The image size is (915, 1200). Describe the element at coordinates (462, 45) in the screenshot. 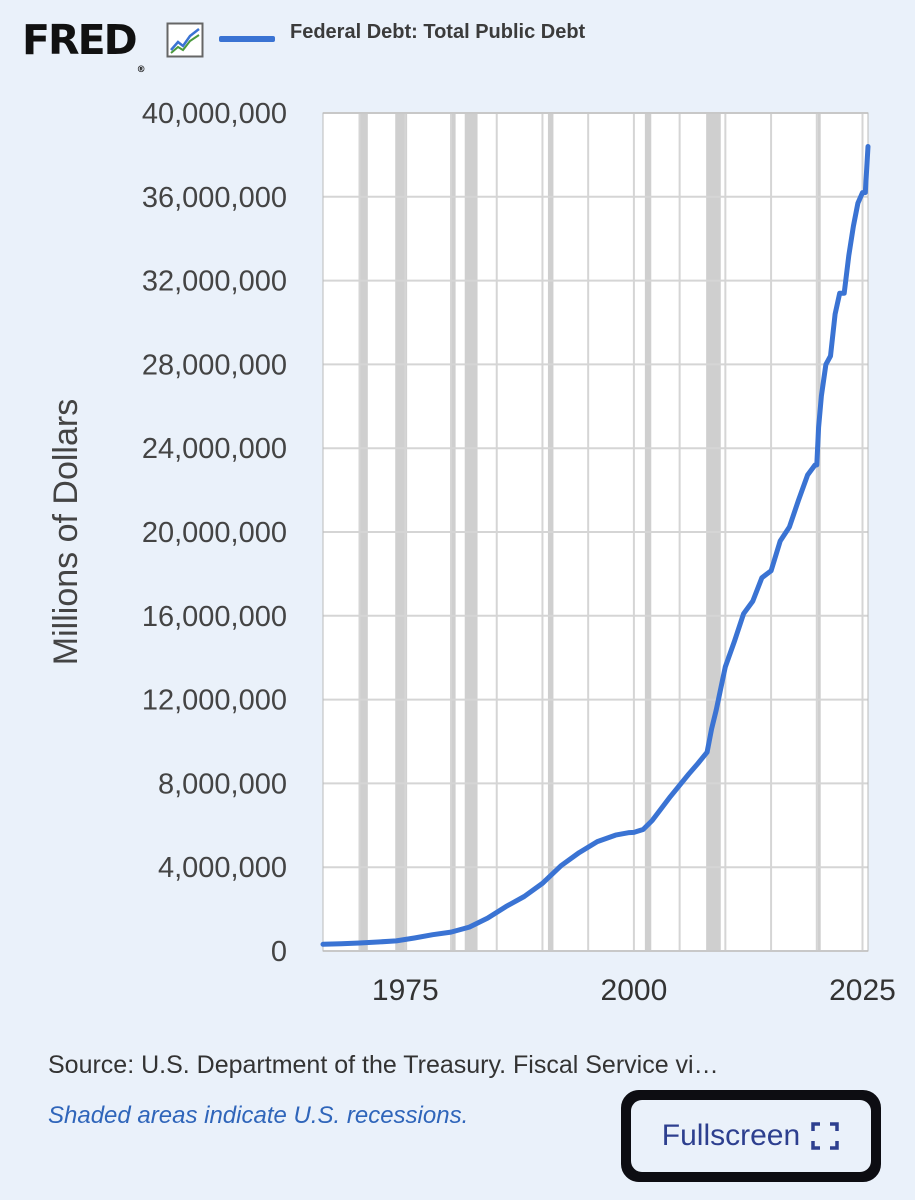

I see `chart-header: FRED® Federal Debt: Total Public Debt` at that location.